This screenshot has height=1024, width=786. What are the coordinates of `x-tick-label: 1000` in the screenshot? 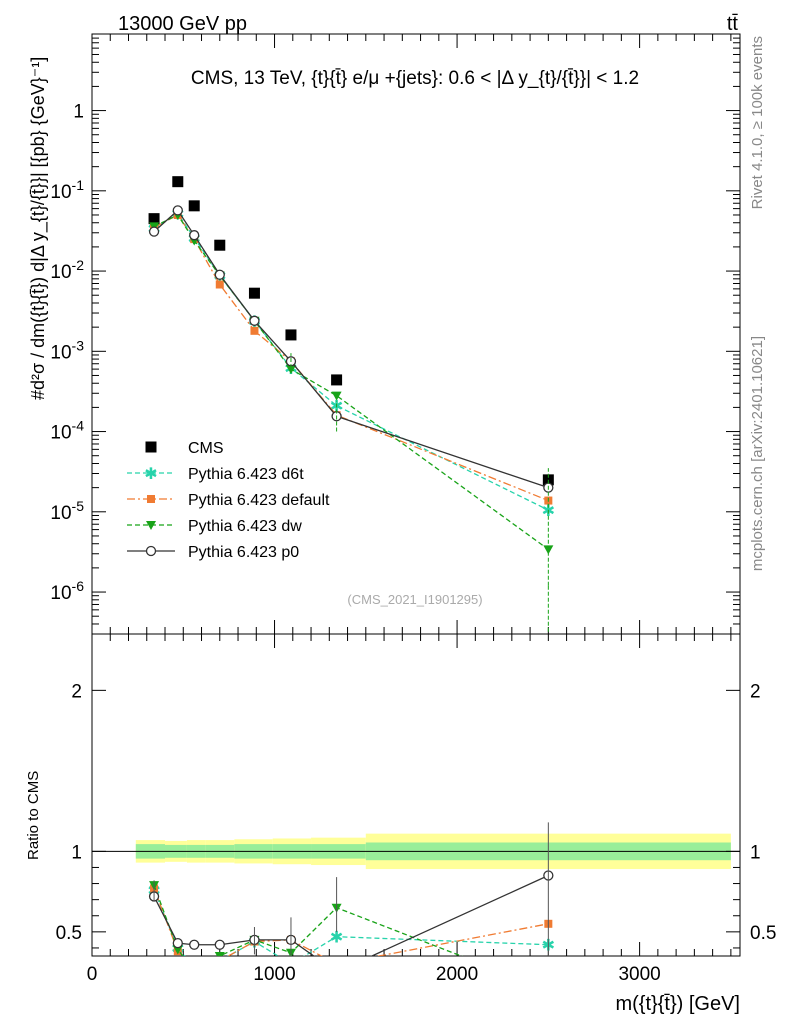 It's located at (274, 974).